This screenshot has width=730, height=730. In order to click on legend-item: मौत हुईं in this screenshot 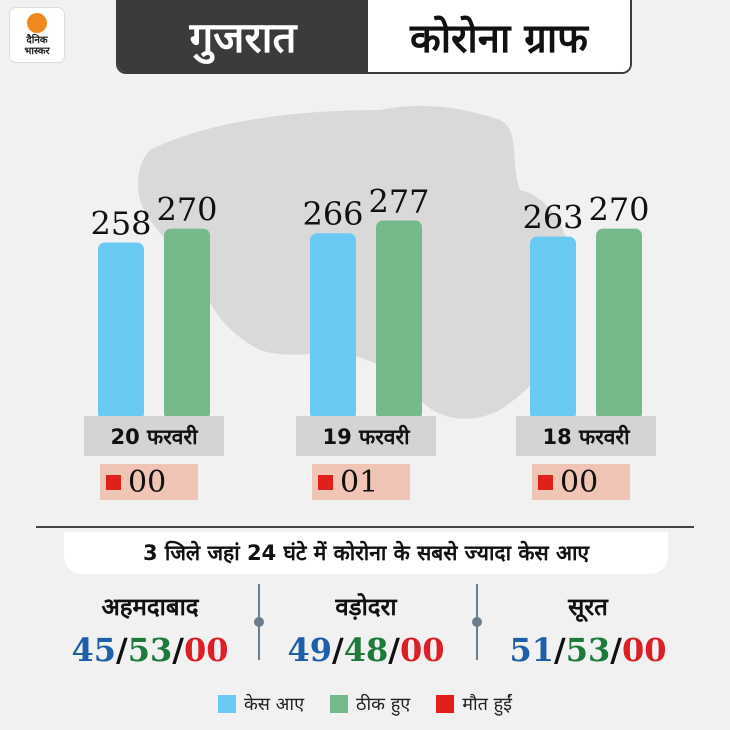, I will do `click(474, 704)`.